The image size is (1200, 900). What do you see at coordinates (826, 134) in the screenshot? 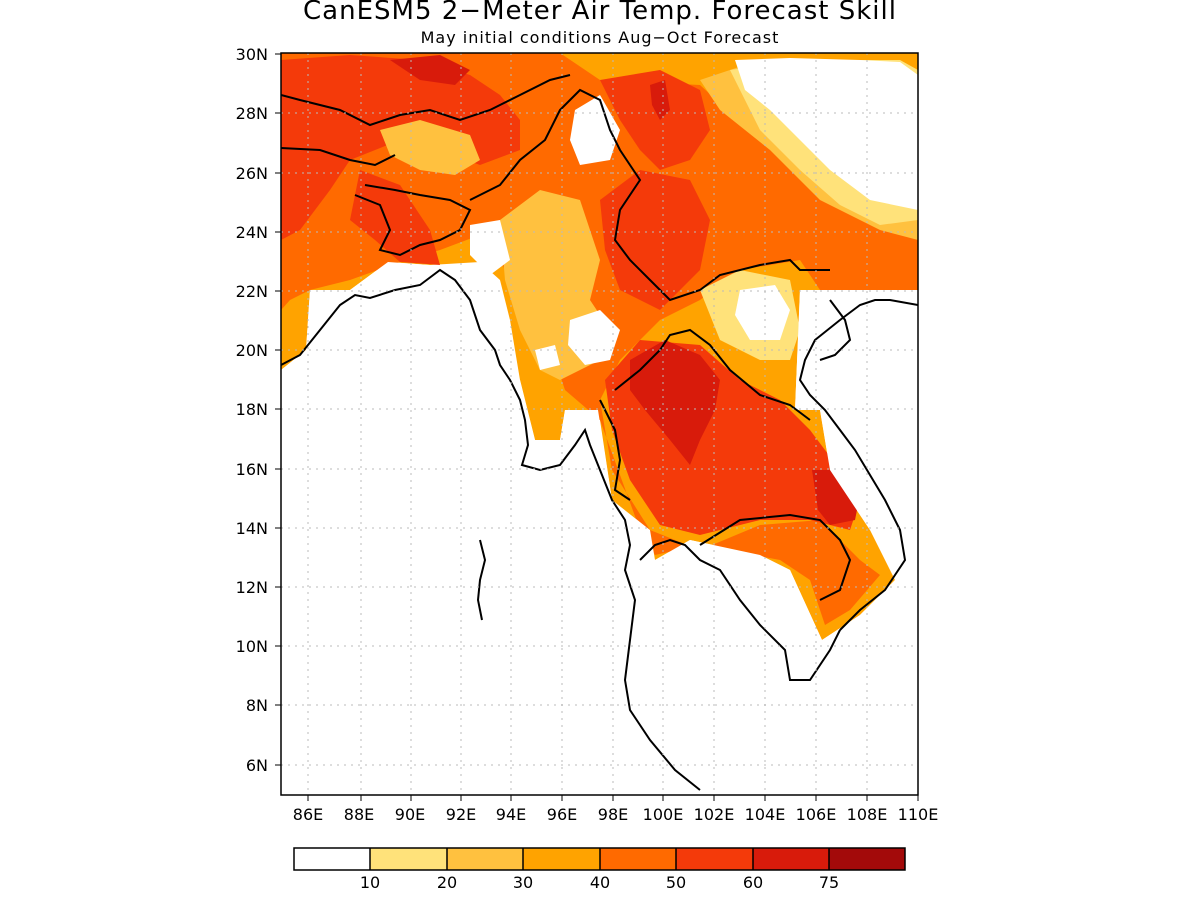
I see `skill-min-yunnan` at bounding box center [826, 134].